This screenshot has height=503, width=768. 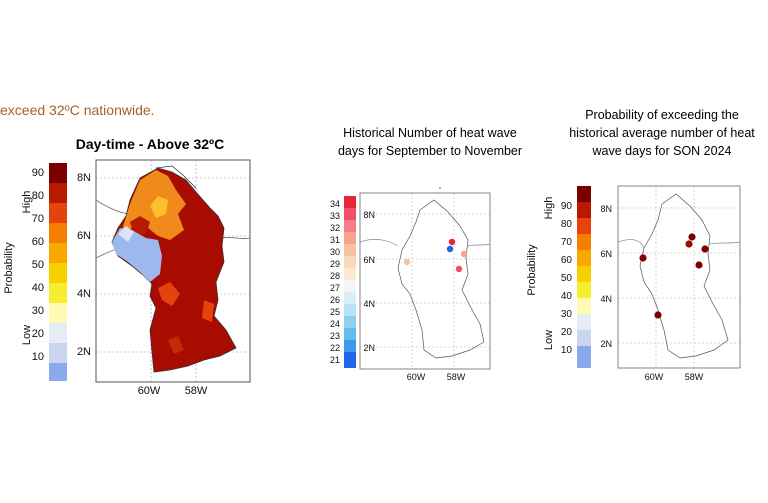 What do you see at coordinates (38, 242) in the screenshot?
I see `panel1-tick: 60` at bounding box center [38, 242].